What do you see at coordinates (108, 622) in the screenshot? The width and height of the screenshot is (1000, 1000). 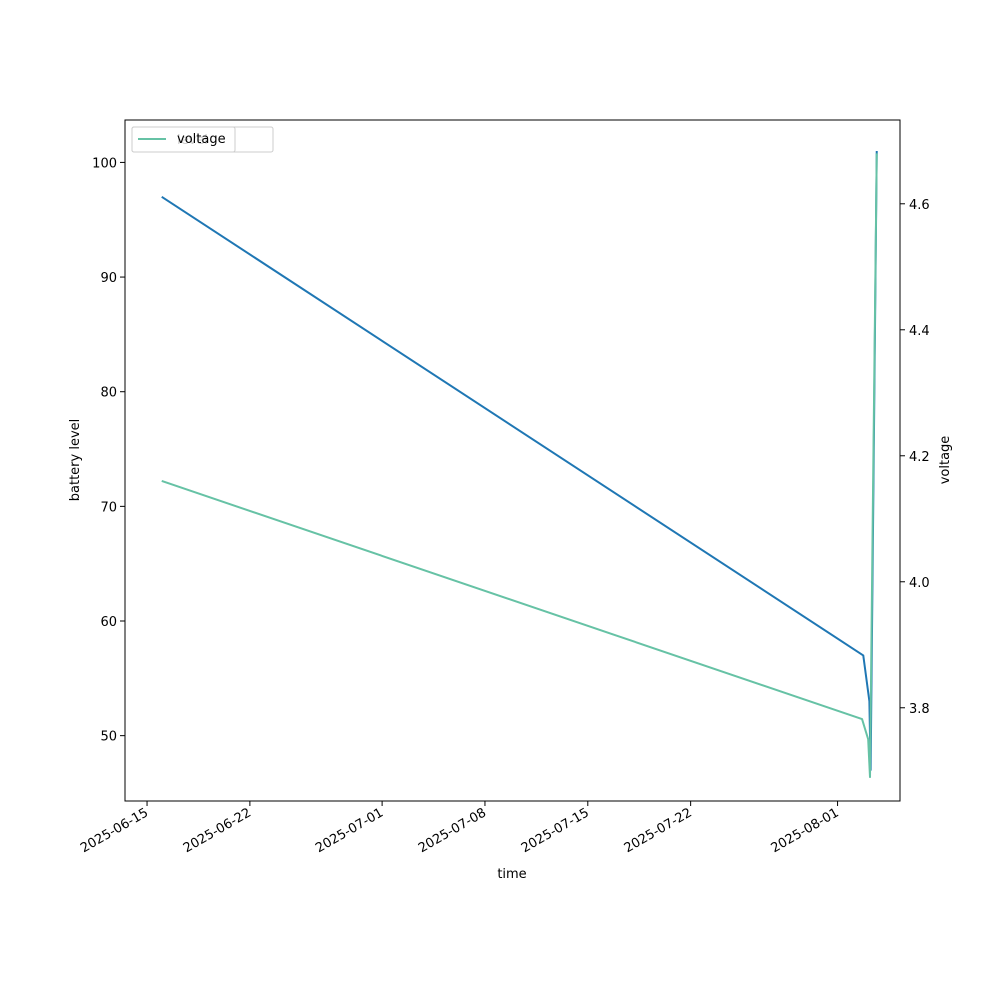 I see `y-left-tick-label: 60` at bounding box center [108, 622].